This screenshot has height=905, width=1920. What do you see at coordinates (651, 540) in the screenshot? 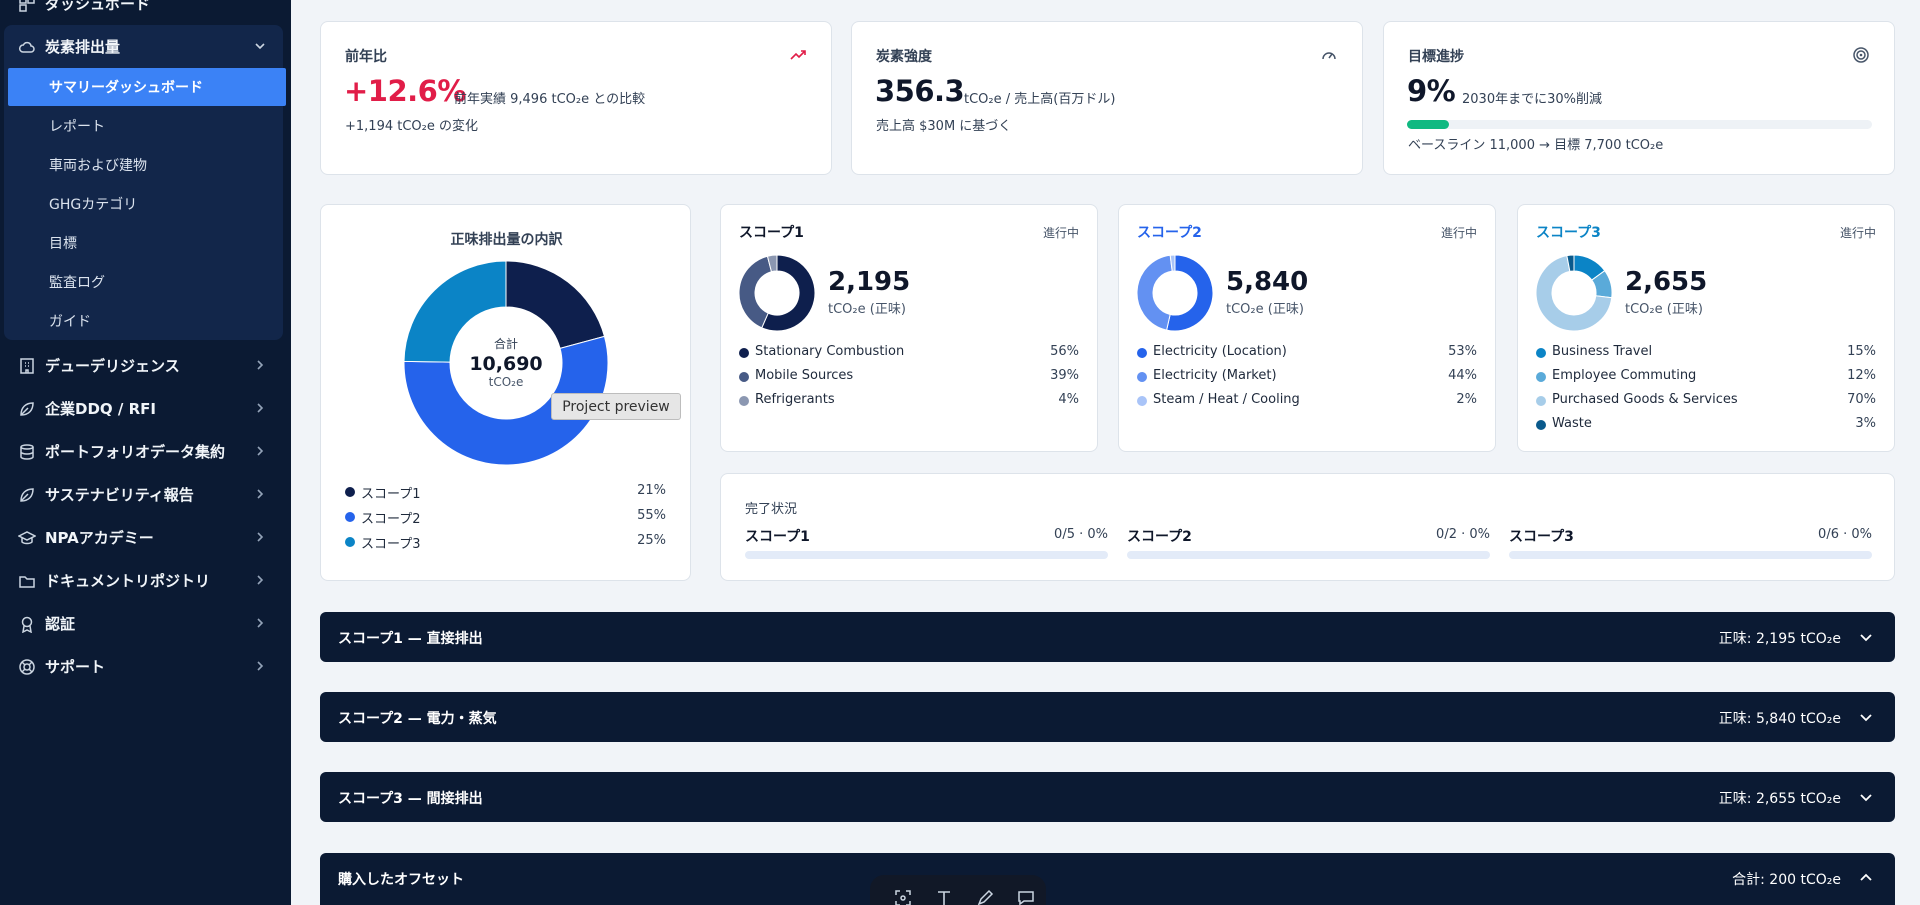
I see `legend-pct: 25%` at bounding box center [651, 540].